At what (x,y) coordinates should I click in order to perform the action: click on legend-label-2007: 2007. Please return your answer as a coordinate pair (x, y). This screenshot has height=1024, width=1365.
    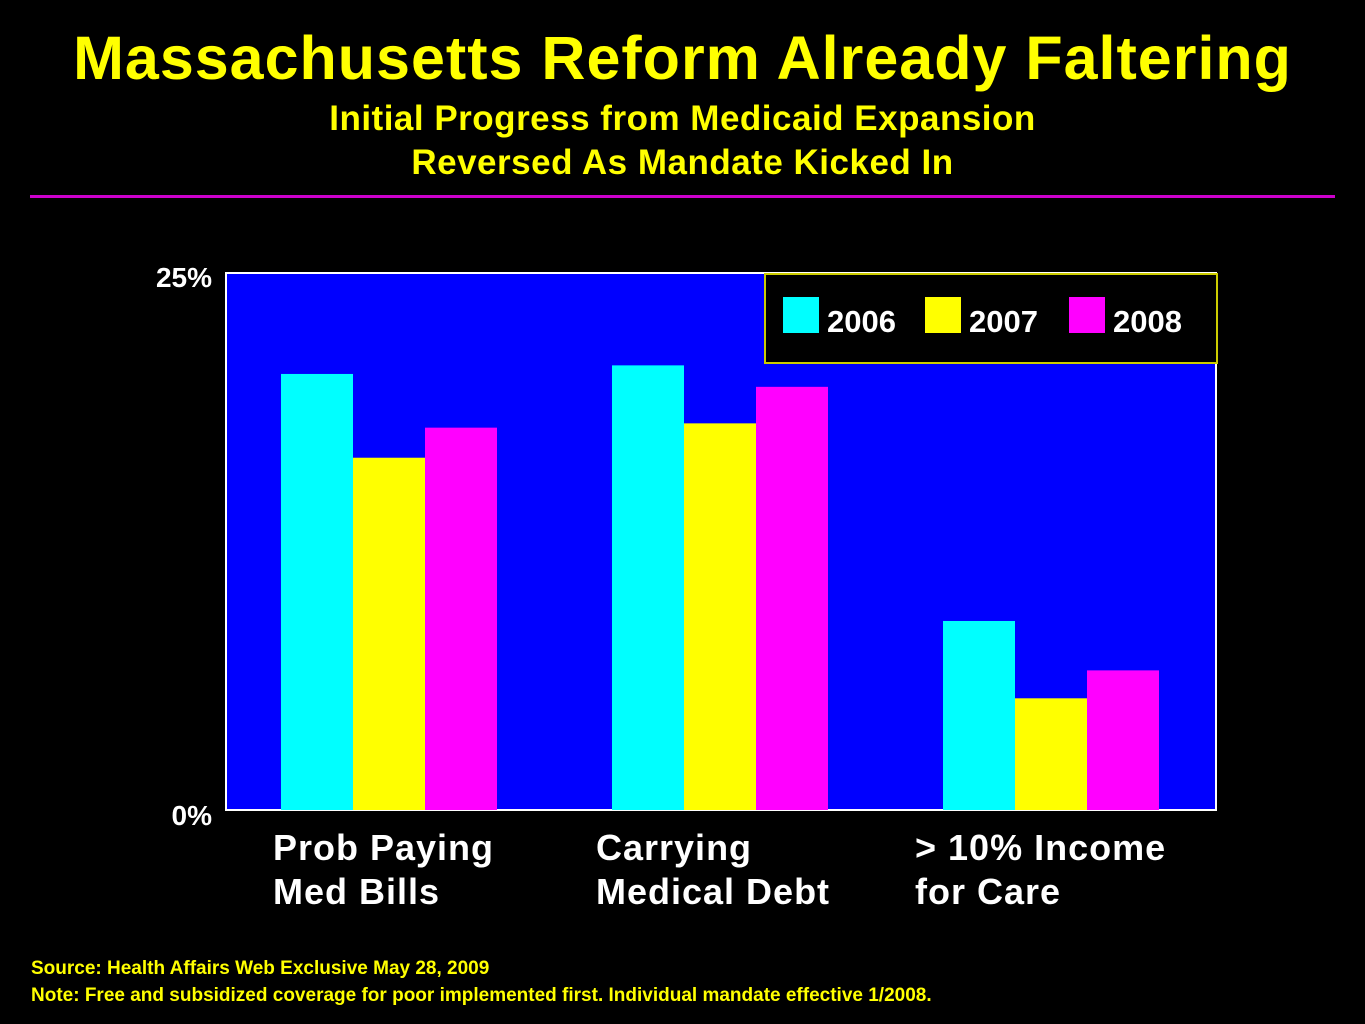
    Looking at the image, I should click on (1003, 321).